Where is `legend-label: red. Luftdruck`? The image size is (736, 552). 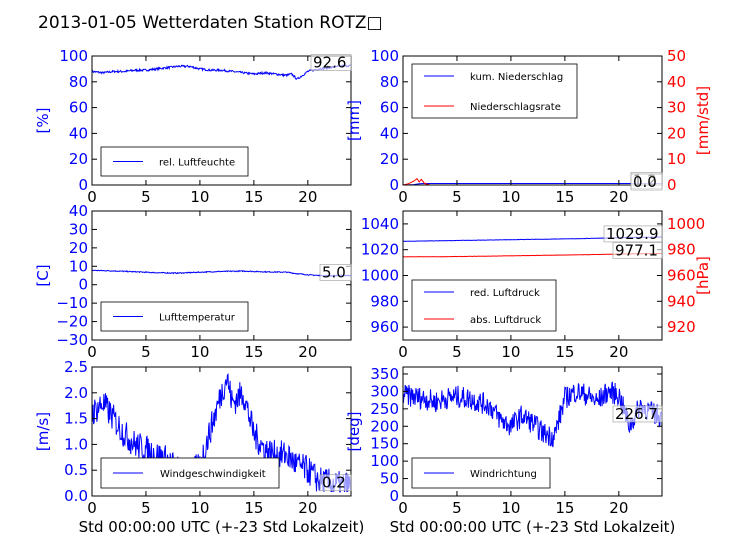
legend-label: red. Luftdruck is located at coordinates (505, 293).